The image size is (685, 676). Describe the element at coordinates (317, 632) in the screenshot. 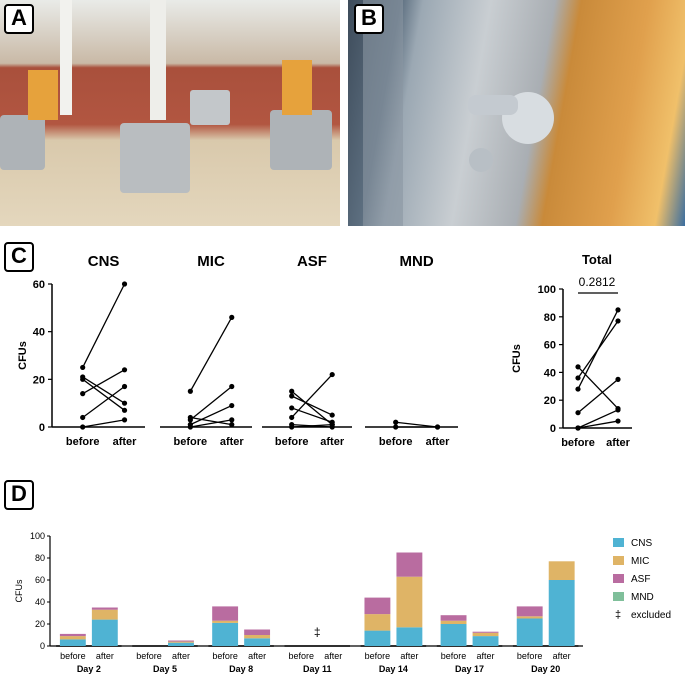

I see `excluded-marker: ‡` at that location.